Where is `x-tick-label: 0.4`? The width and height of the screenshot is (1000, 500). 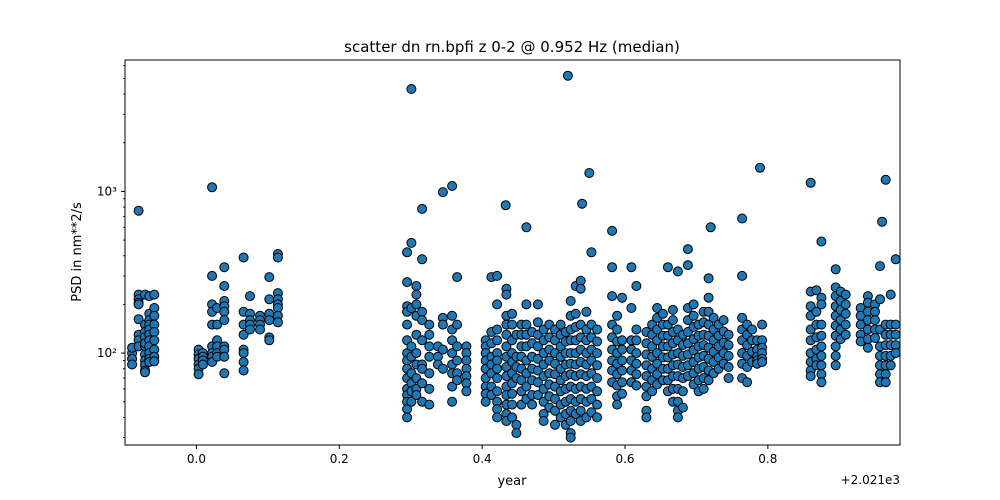 x-tick-label: 0.4 is located at coordinates (482, 459).